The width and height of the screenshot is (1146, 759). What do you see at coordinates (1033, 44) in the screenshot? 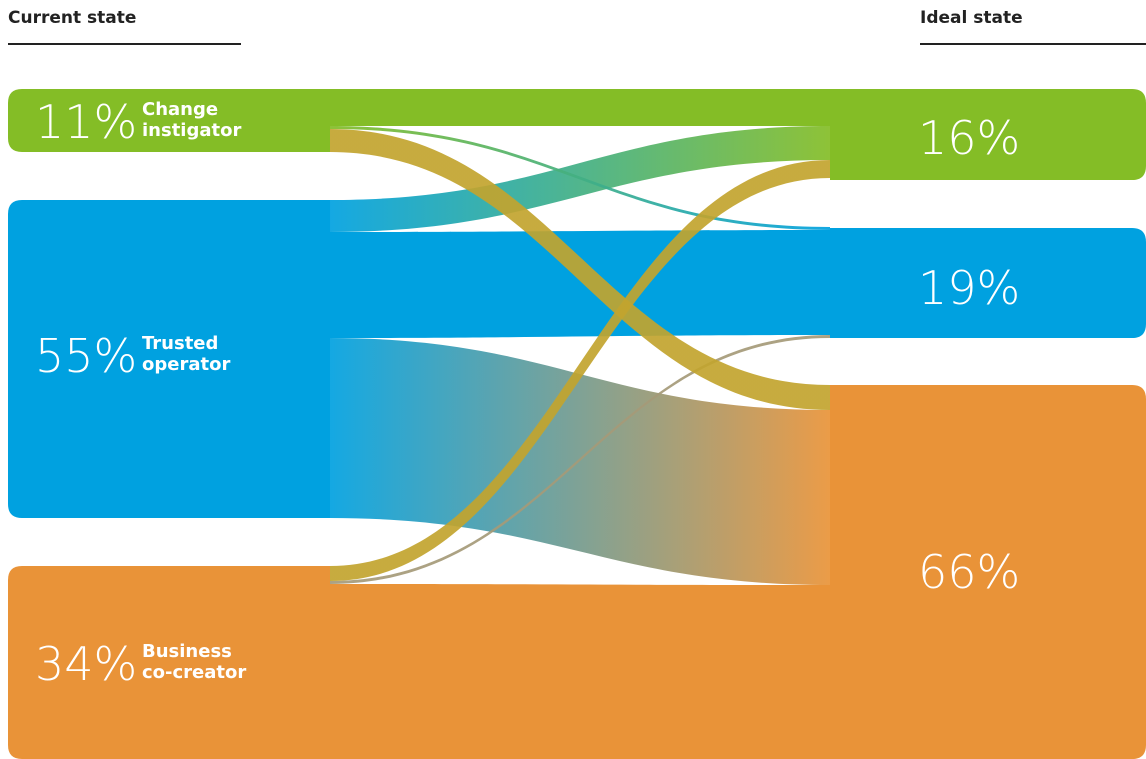
I see `ideal-state-rule` at bounding box center [1033, 44].